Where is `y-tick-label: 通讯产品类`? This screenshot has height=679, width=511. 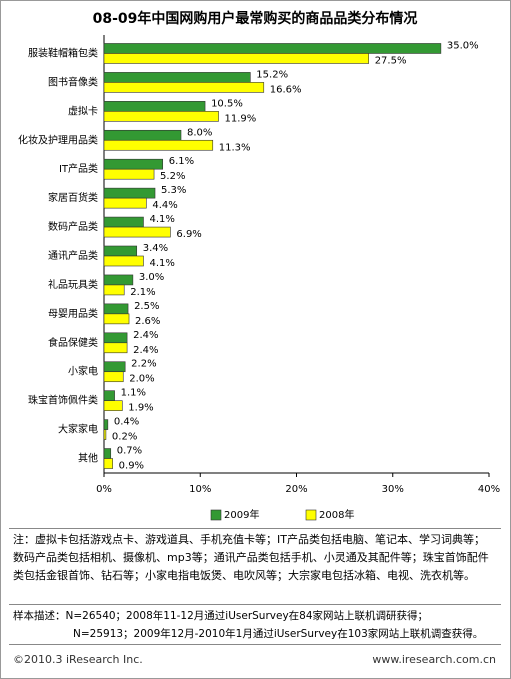
y-tick-label: 通讯产品类 is located at coordinates (73, 255).